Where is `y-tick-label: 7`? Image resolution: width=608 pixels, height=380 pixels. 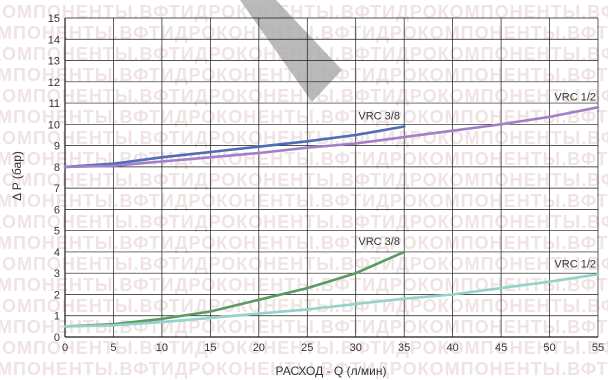
y-tick-label: 7 is located at coordinates (57, 189).